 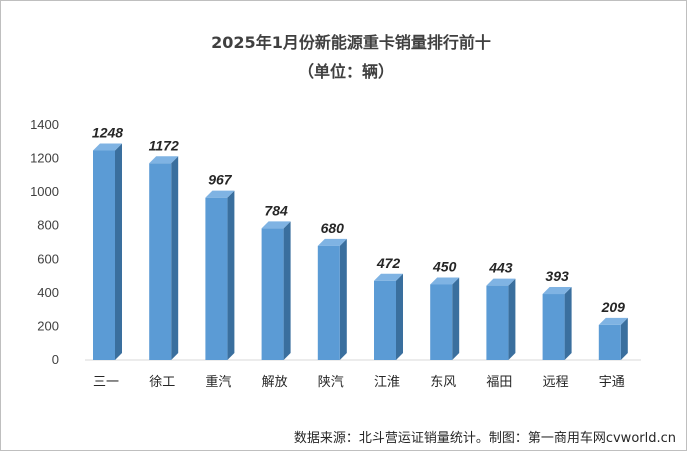 I want to click on source-note: 数据来源：北斗营运证销量统计。制图：第一商用车网cvworld.cn, so click(x=485, y=438).